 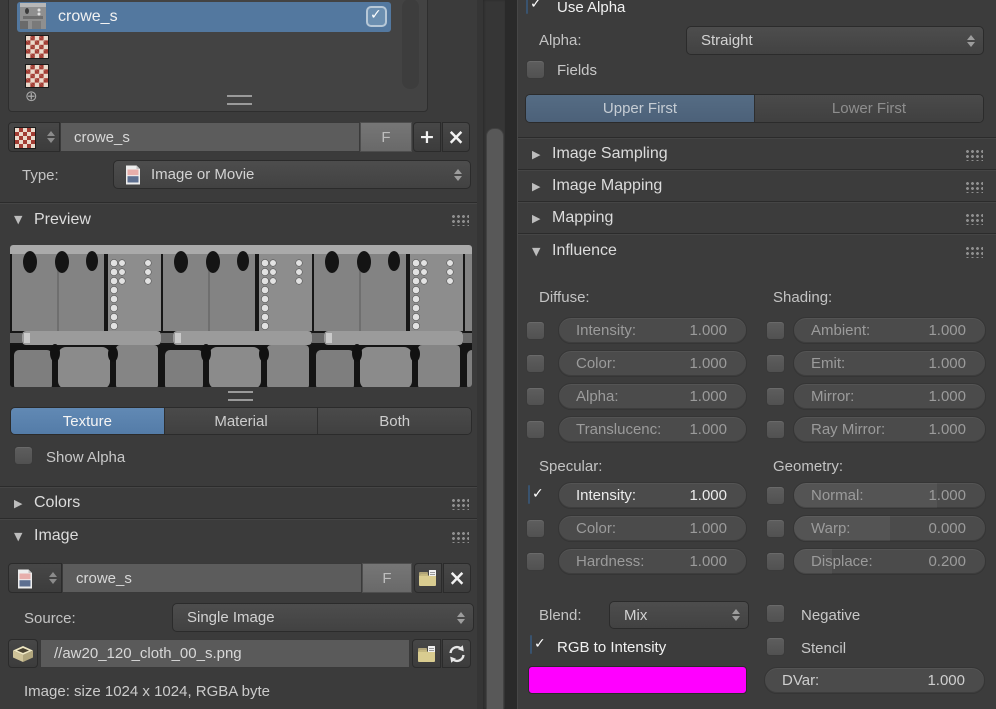 What do you see at coordinates (889, 561) in the screenshot?
I see `geometry-displace-slider: Displace: 0.200` at bounding box center [889, 561].